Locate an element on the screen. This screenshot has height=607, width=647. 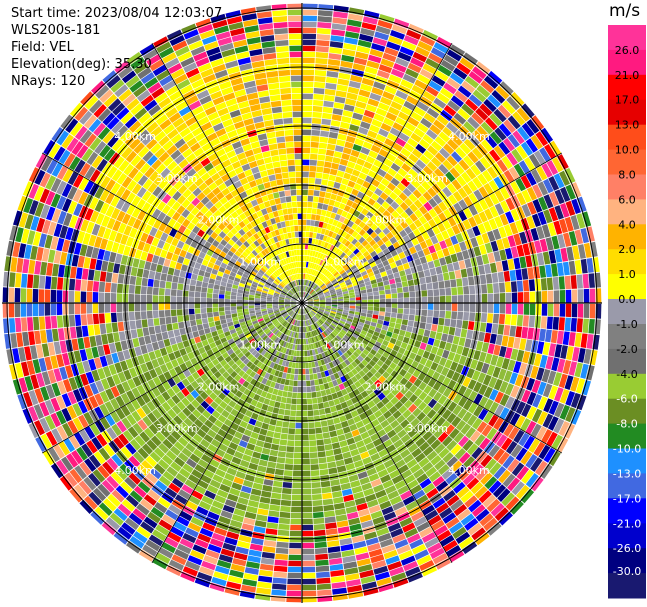
gate-2089 is located at coordinates (184, 148).